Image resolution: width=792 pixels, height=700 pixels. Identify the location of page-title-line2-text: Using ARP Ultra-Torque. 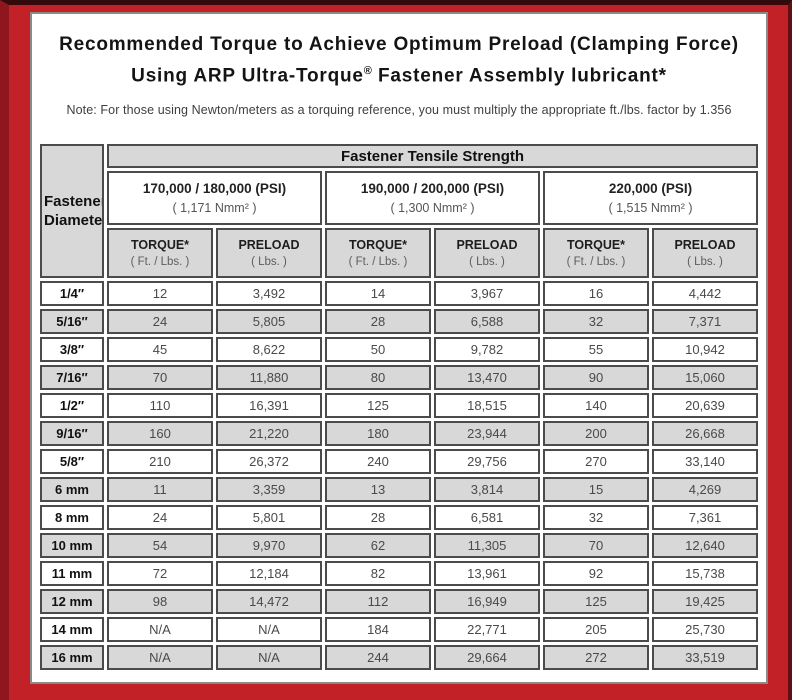
(247, 76).